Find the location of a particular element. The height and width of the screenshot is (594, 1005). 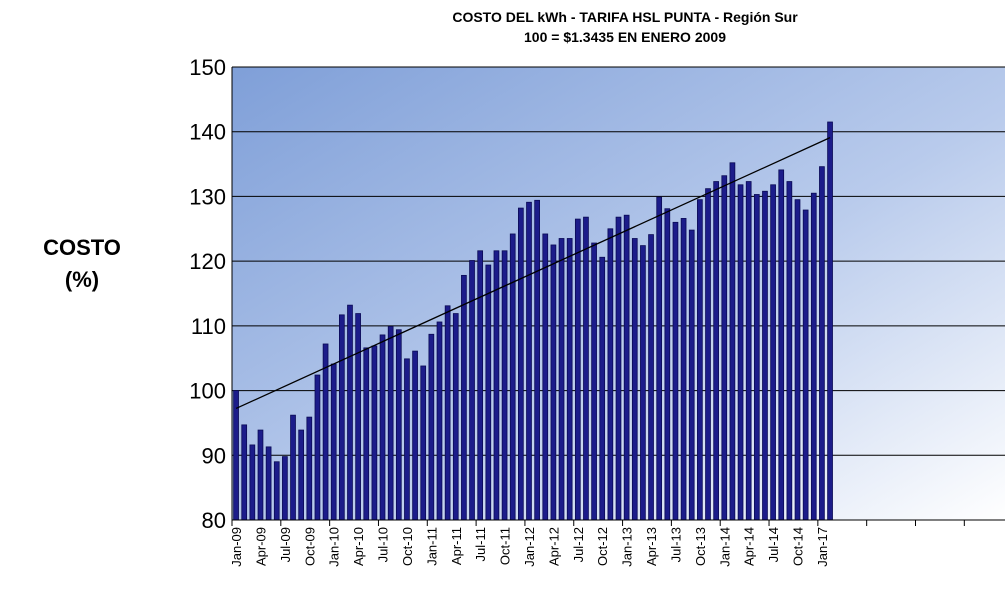

x-tick-label: Jan-12 is located at coordinates (529, 547).